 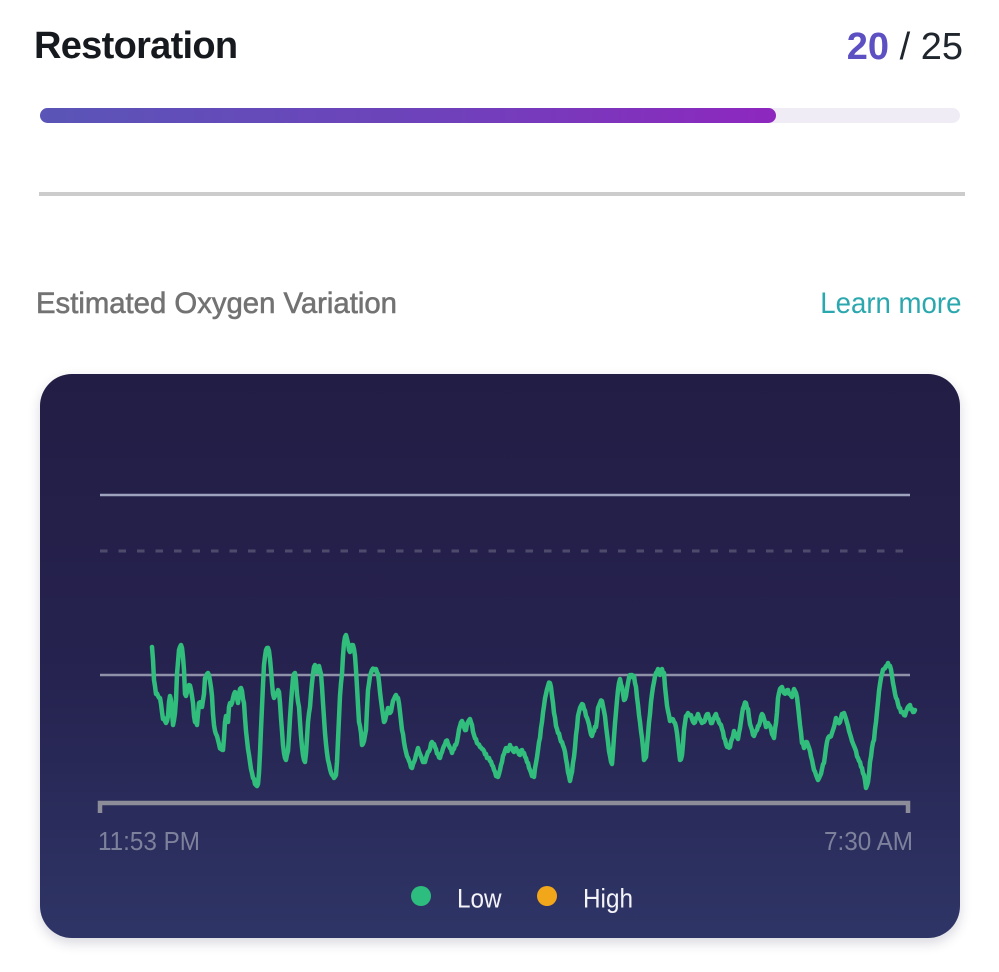 What do you see at coordinates (868, 841) in the screenshot?
I see `svg-text: 7:30 AM` at bounding box center [868, 841].